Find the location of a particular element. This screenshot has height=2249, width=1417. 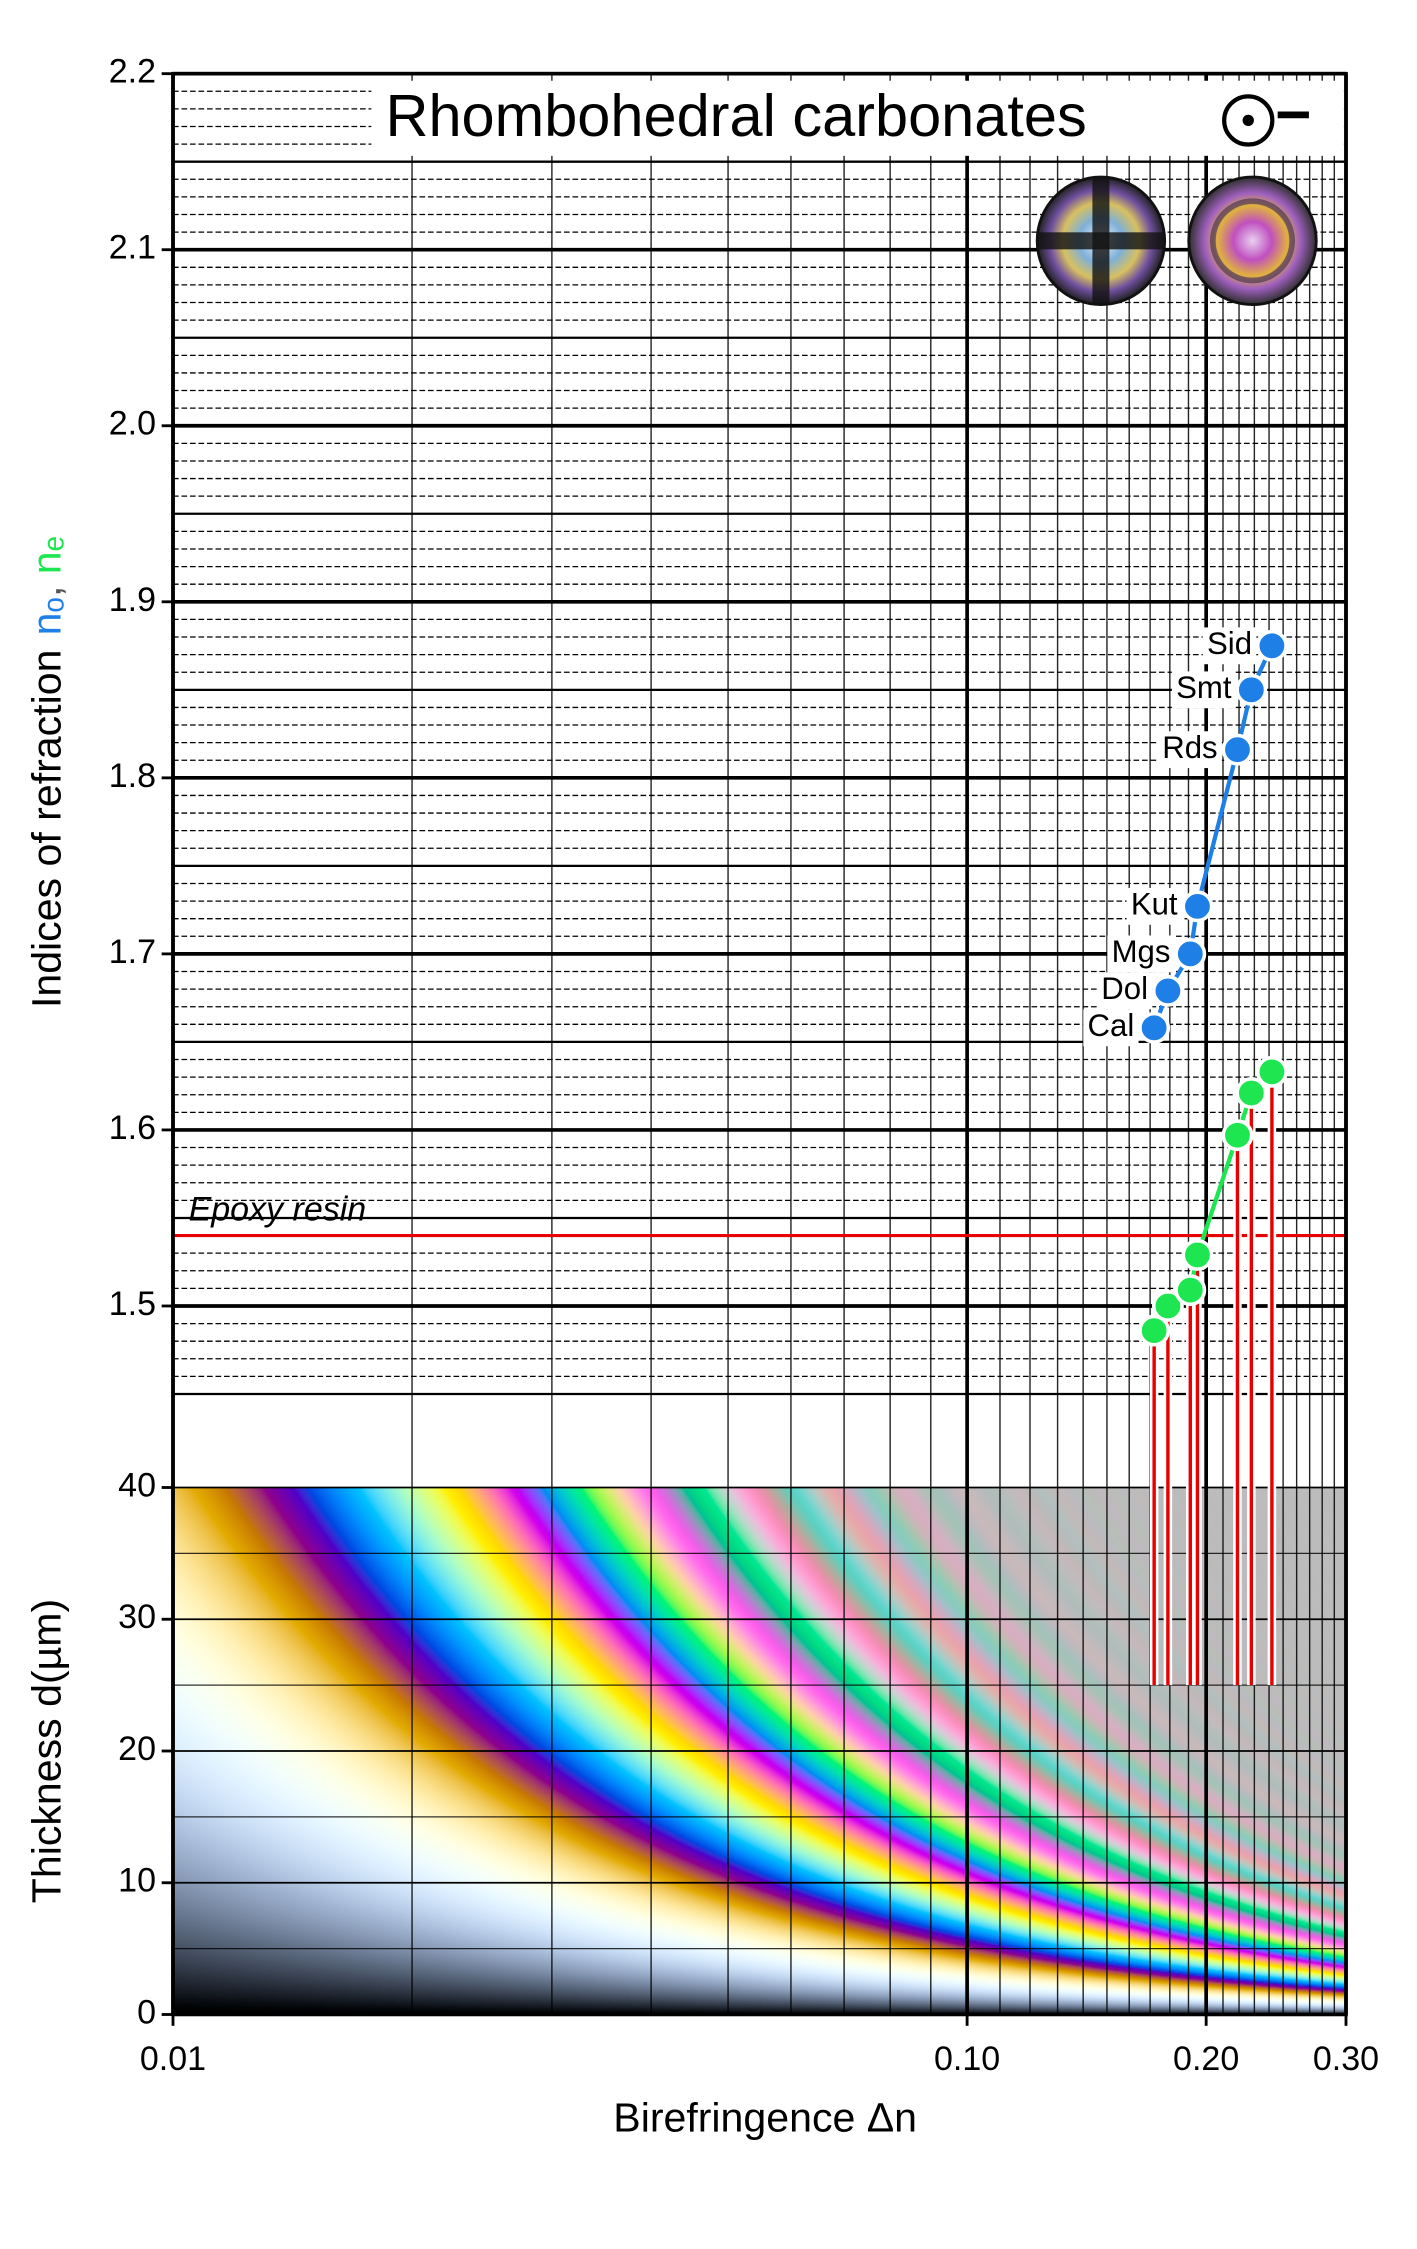

point-label: Mgs is located at coordinates (1141, 951).